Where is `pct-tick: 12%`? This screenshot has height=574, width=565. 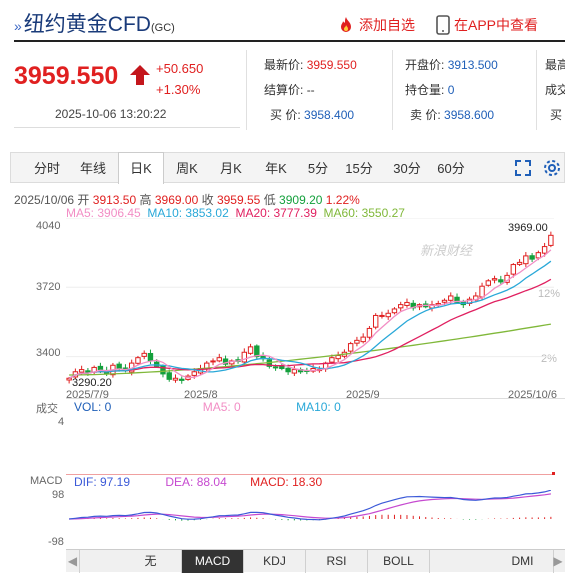
pct-tick: 12% is located at coordinates (549, 294).